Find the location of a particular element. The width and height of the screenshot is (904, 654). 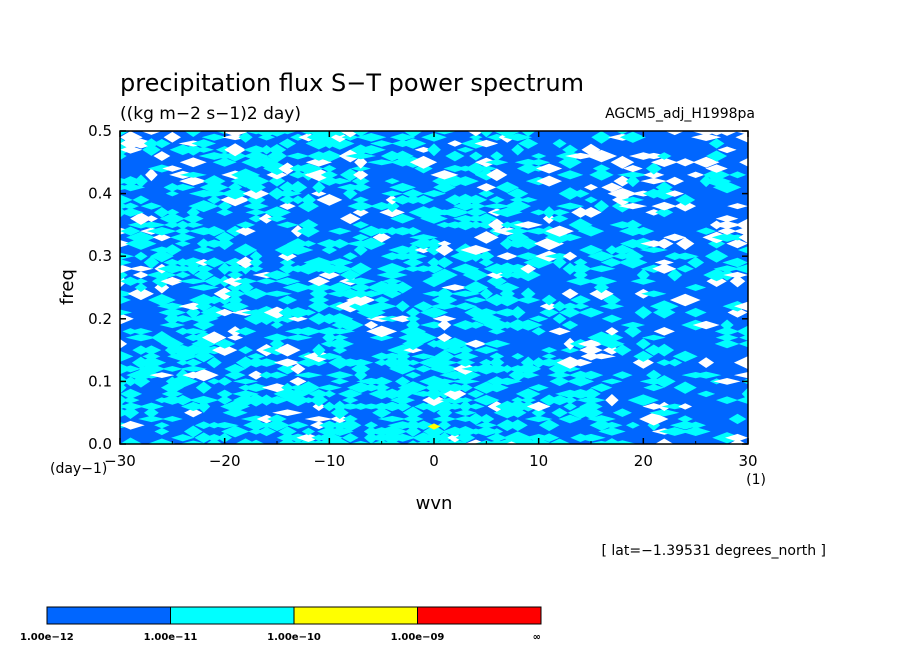

x-tick-label: −20 is located at coordinates (225, 461).